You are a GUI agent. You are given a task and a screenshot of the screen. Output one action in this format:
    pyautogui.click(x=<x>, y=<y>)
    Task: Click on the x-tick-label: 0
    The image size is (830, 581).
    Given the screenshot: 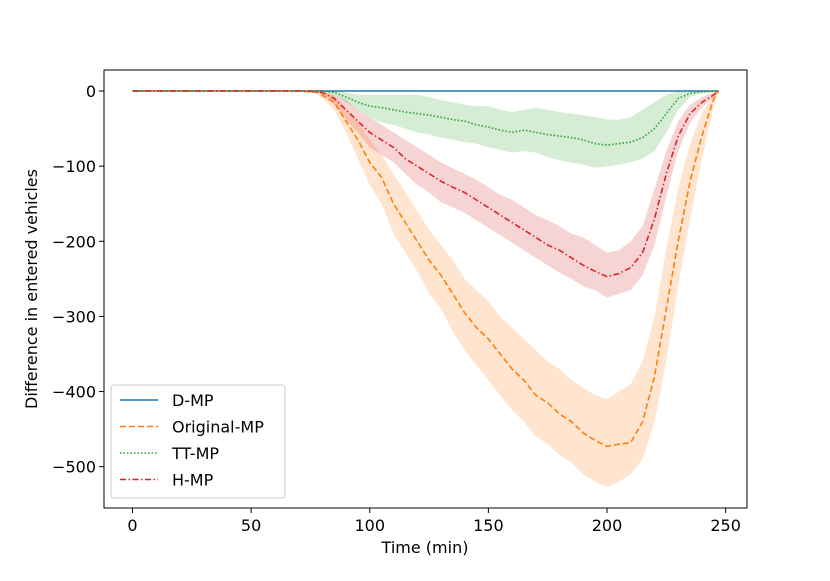 What is the action you would take?
    pyautogui.click(x=132, y=525)
    